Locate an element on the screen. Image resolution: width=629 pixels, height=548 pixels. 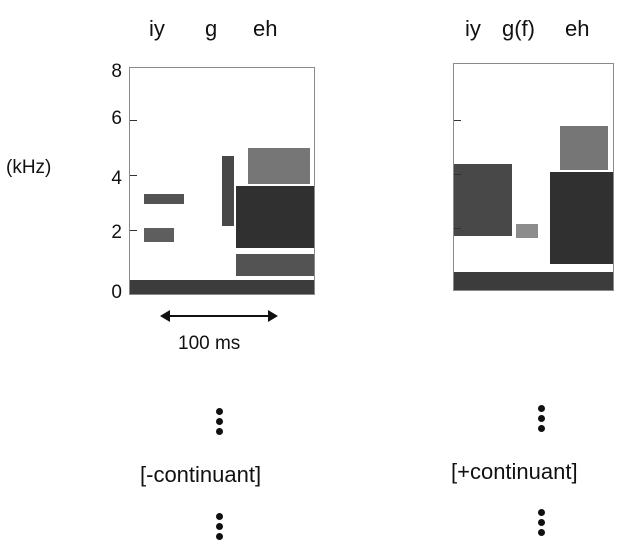
right-segment-iy: iy is located at coordinates (473, 28).